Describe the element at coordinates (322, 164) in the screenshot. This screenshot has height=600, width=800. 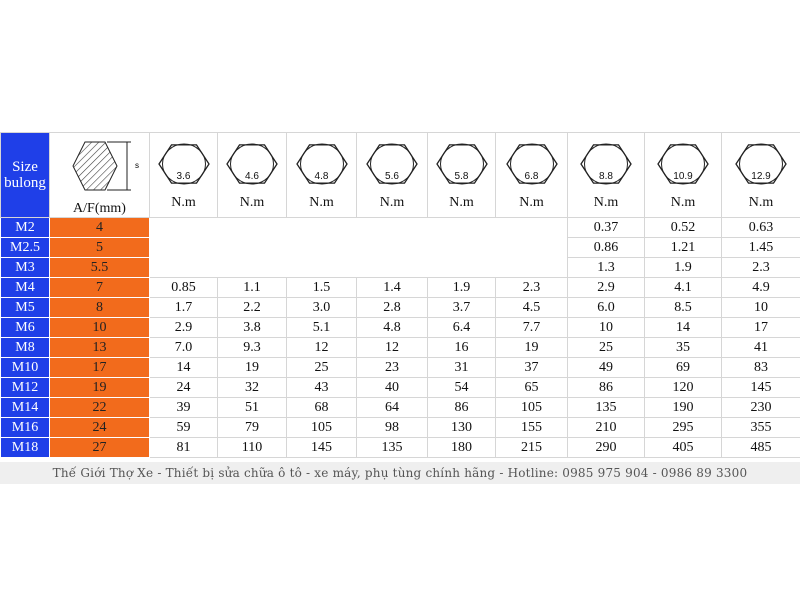
I see `grade-icon: 4.8` at that location.